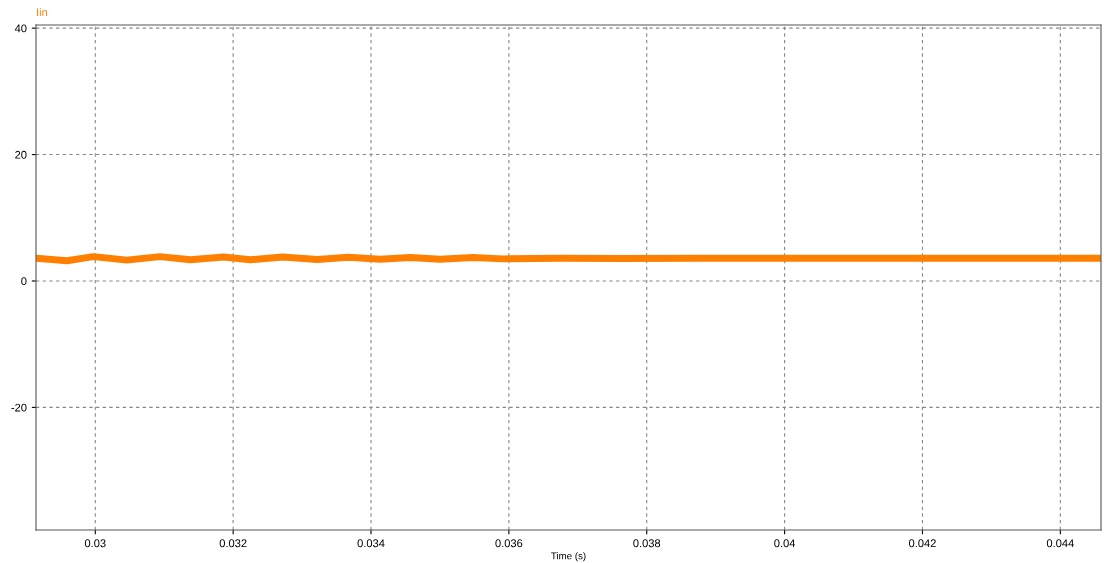  I want to click on y-tick-label: 0, so click(24, 281).